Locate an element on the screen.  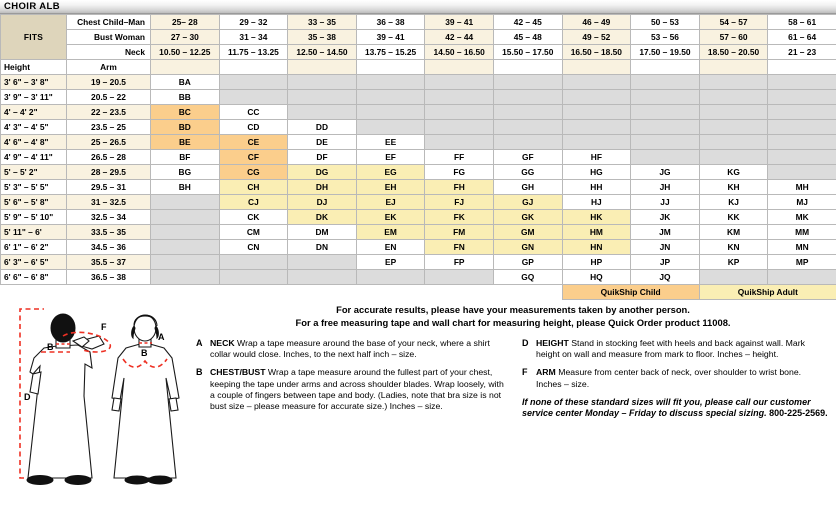
neck-range-2: 12.50 – 14.50 is located at coordinates (322, 52).